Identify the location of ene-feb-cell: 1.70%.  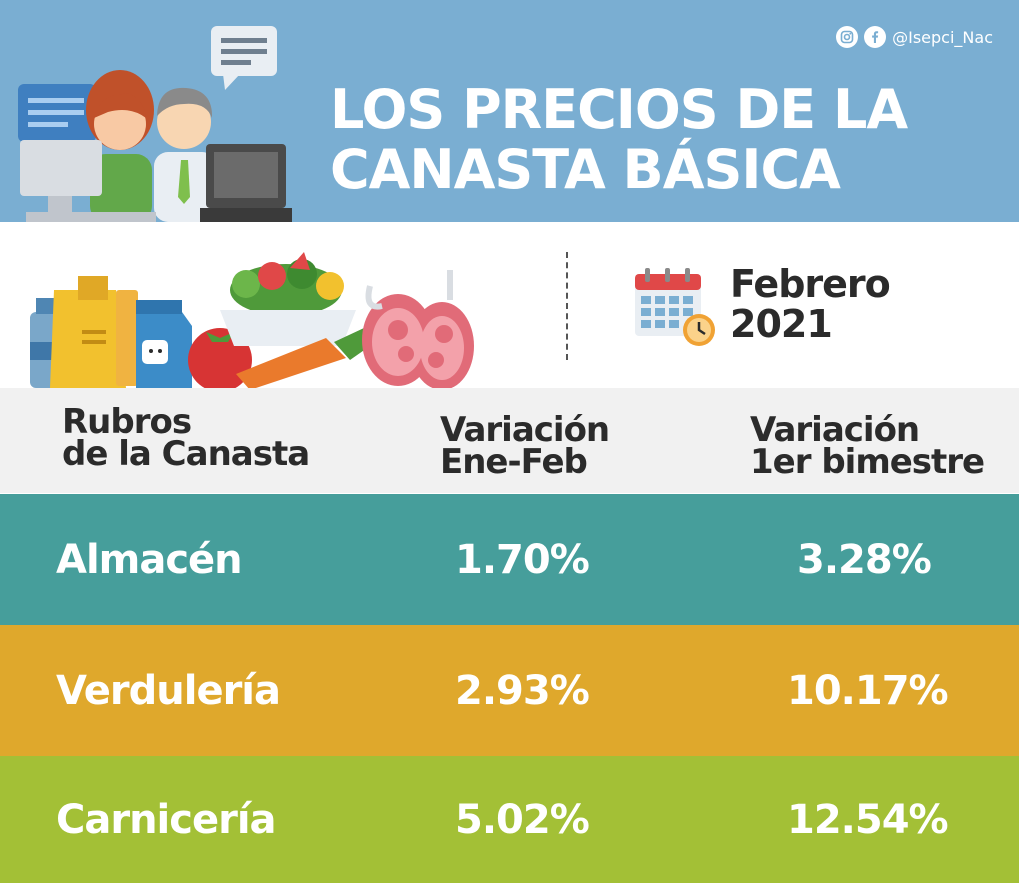
(522, 559).